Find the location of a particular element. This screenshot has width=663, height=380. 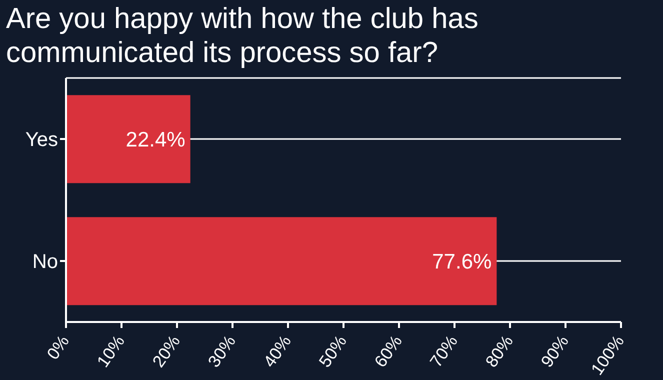

data-label: 77.6% is located at coordinates (462, 262).